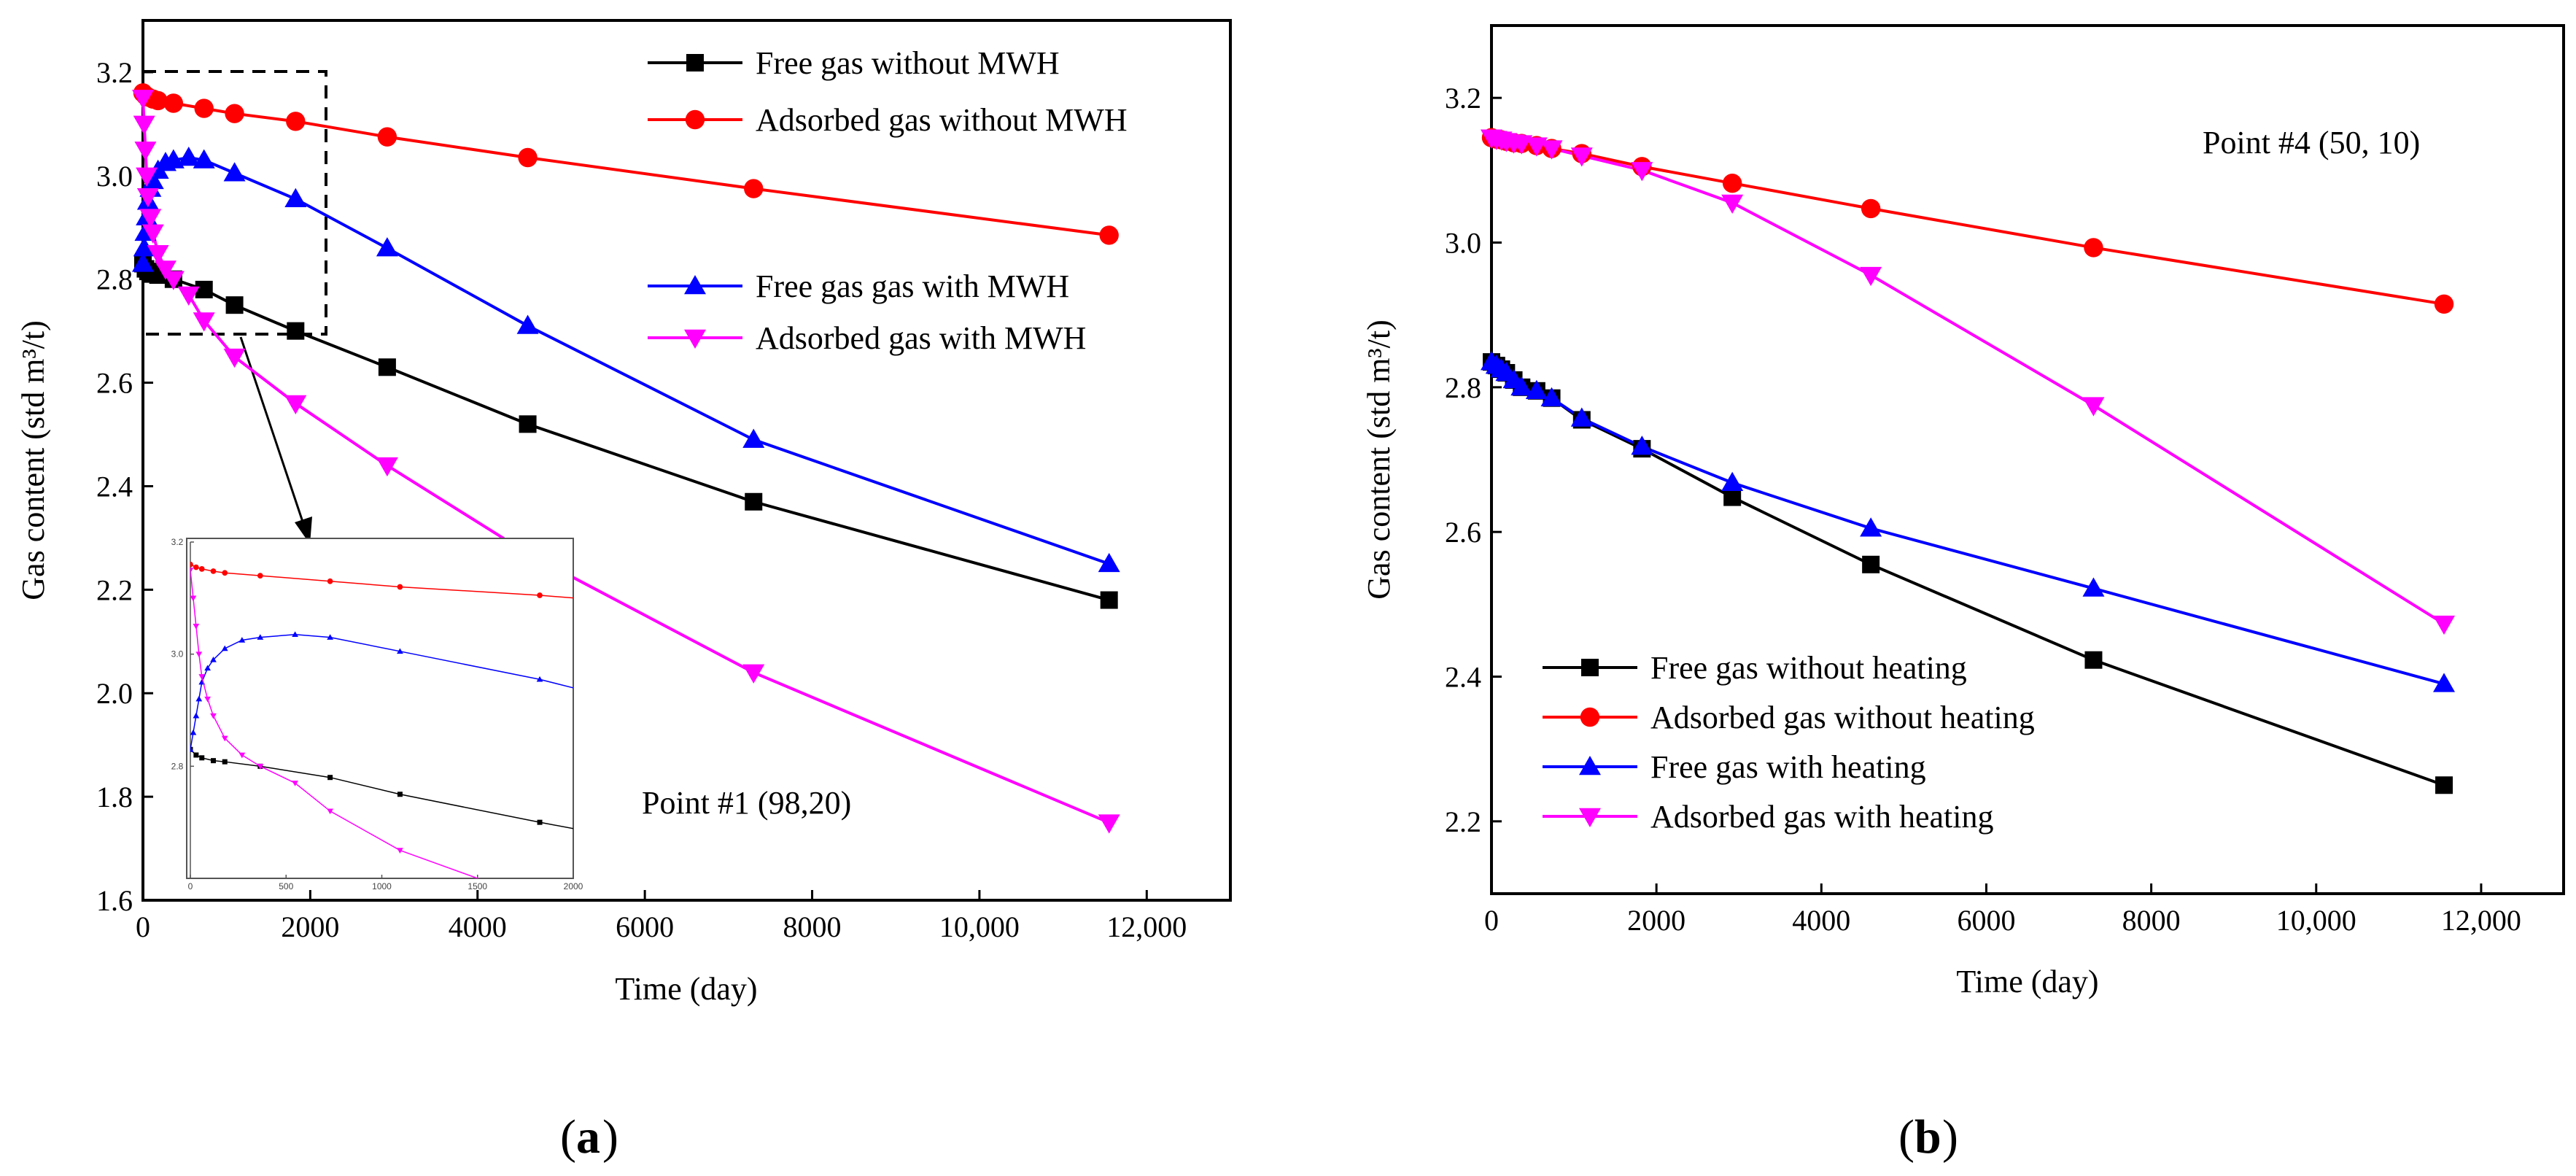  Describe the element at coordinates (1147, 926) in the screenshot. I see `x-tick-label: 12,000` at that location.